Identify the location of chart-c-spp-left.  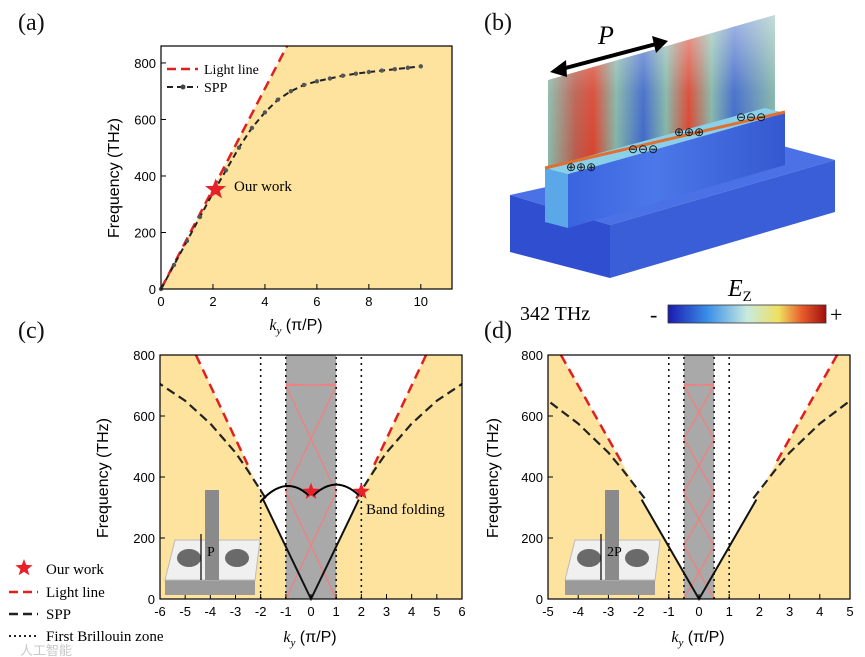
(213, 441).